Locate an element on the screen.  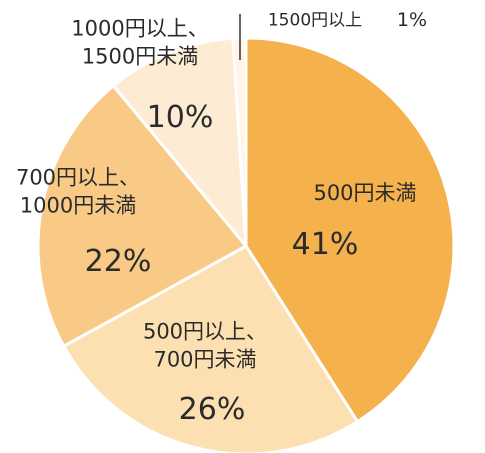
pie-slice is located at coordinates (179, 143).